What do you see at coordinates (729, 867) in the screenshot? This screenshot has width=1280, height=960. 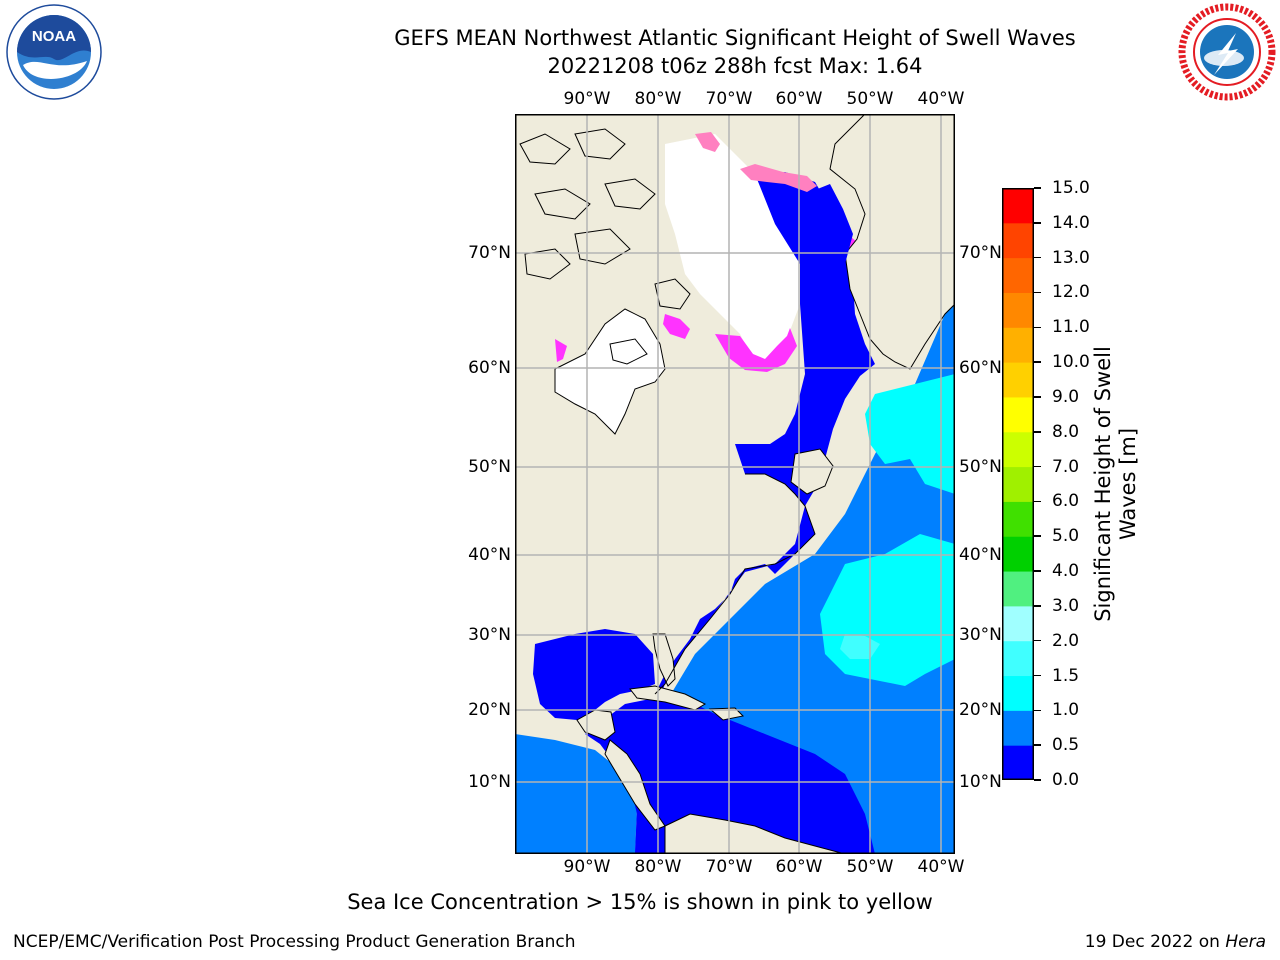 I see `lon-label-bottom-70w: 70°W` at bounding box center [729, 867].